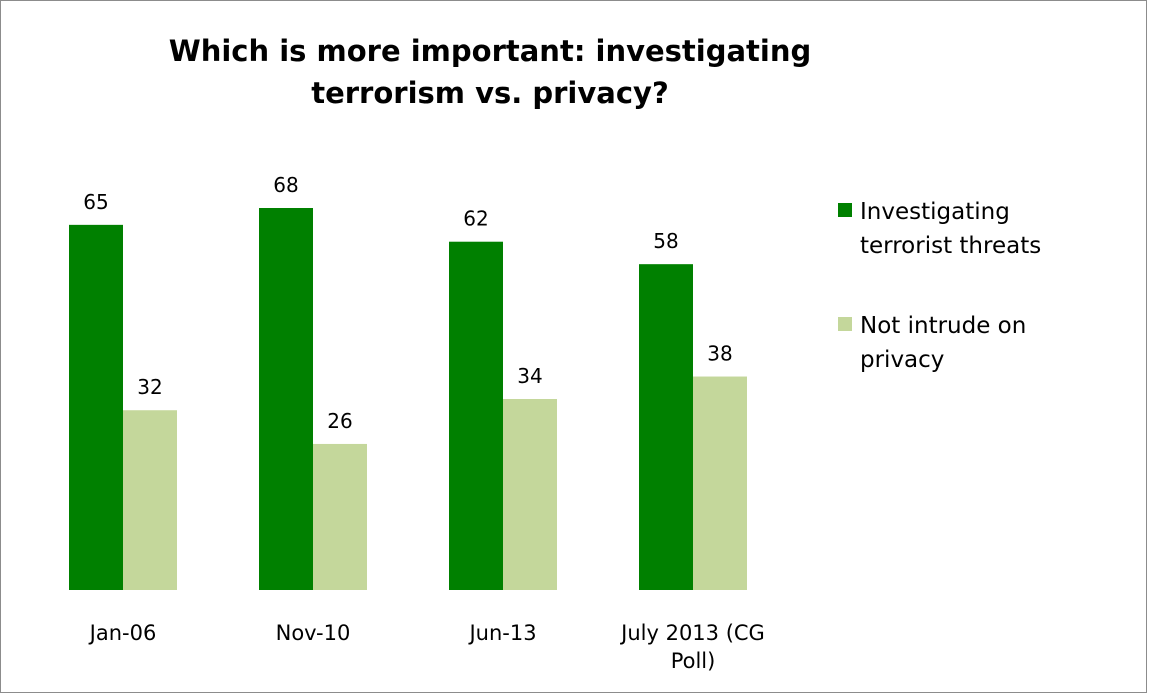 The image size is (1149, 695). What do you see at coordinates (719, 354) in the screenshot?
I see `data-label-privacy-3: 38` at bounding box center [719, 354].